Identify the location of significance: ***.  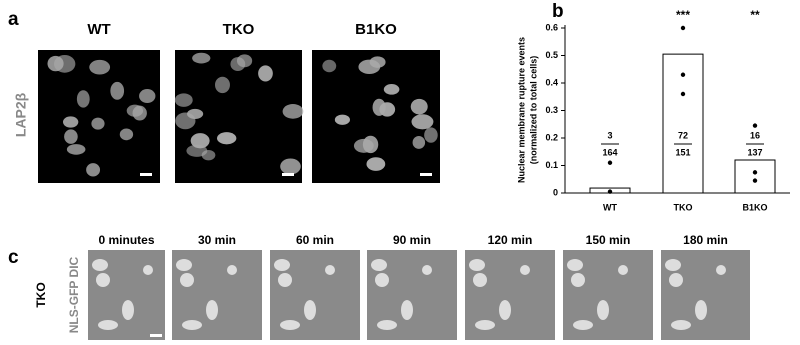
(683, 15).